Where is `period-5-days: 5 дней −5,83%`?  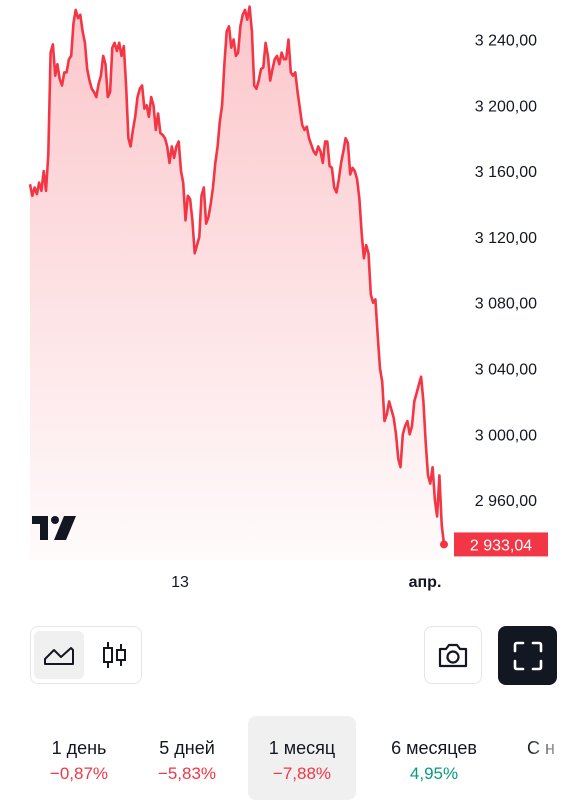
period-5-days: 5 дней −5,83% is located at coordinates (187, 758).